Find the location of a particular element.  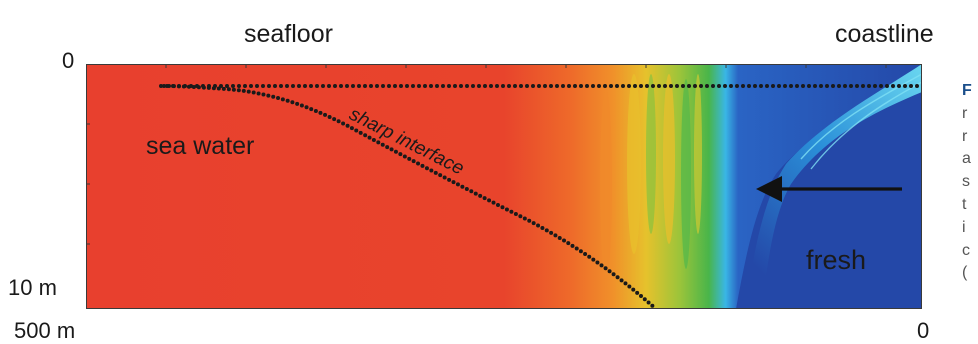

caption-line: a is located at coordinates (966, 159).